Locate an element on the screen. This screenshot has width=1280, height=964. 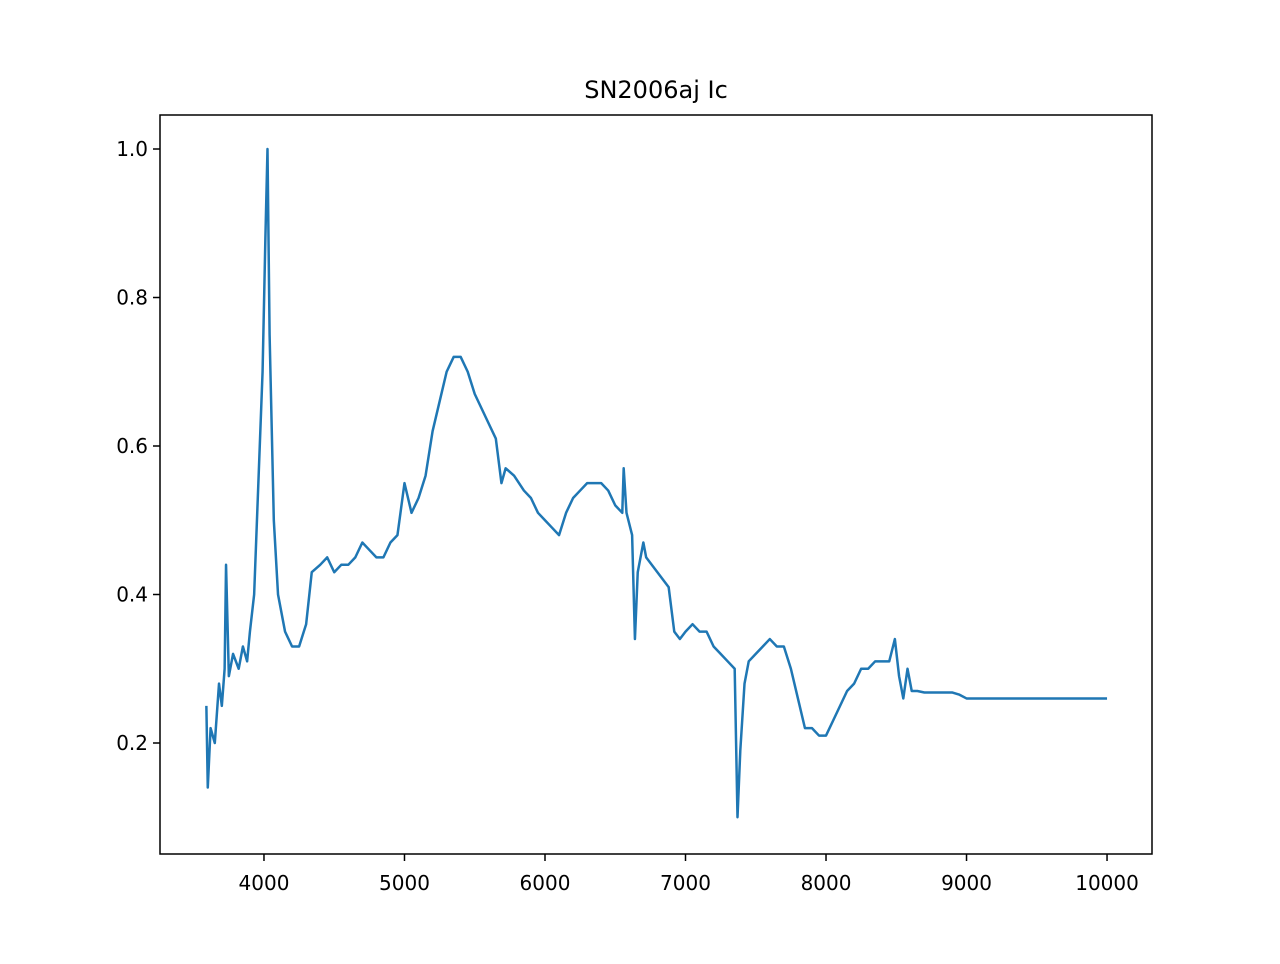
x-tick-label: 7000 is located at coordinates (685, 883).